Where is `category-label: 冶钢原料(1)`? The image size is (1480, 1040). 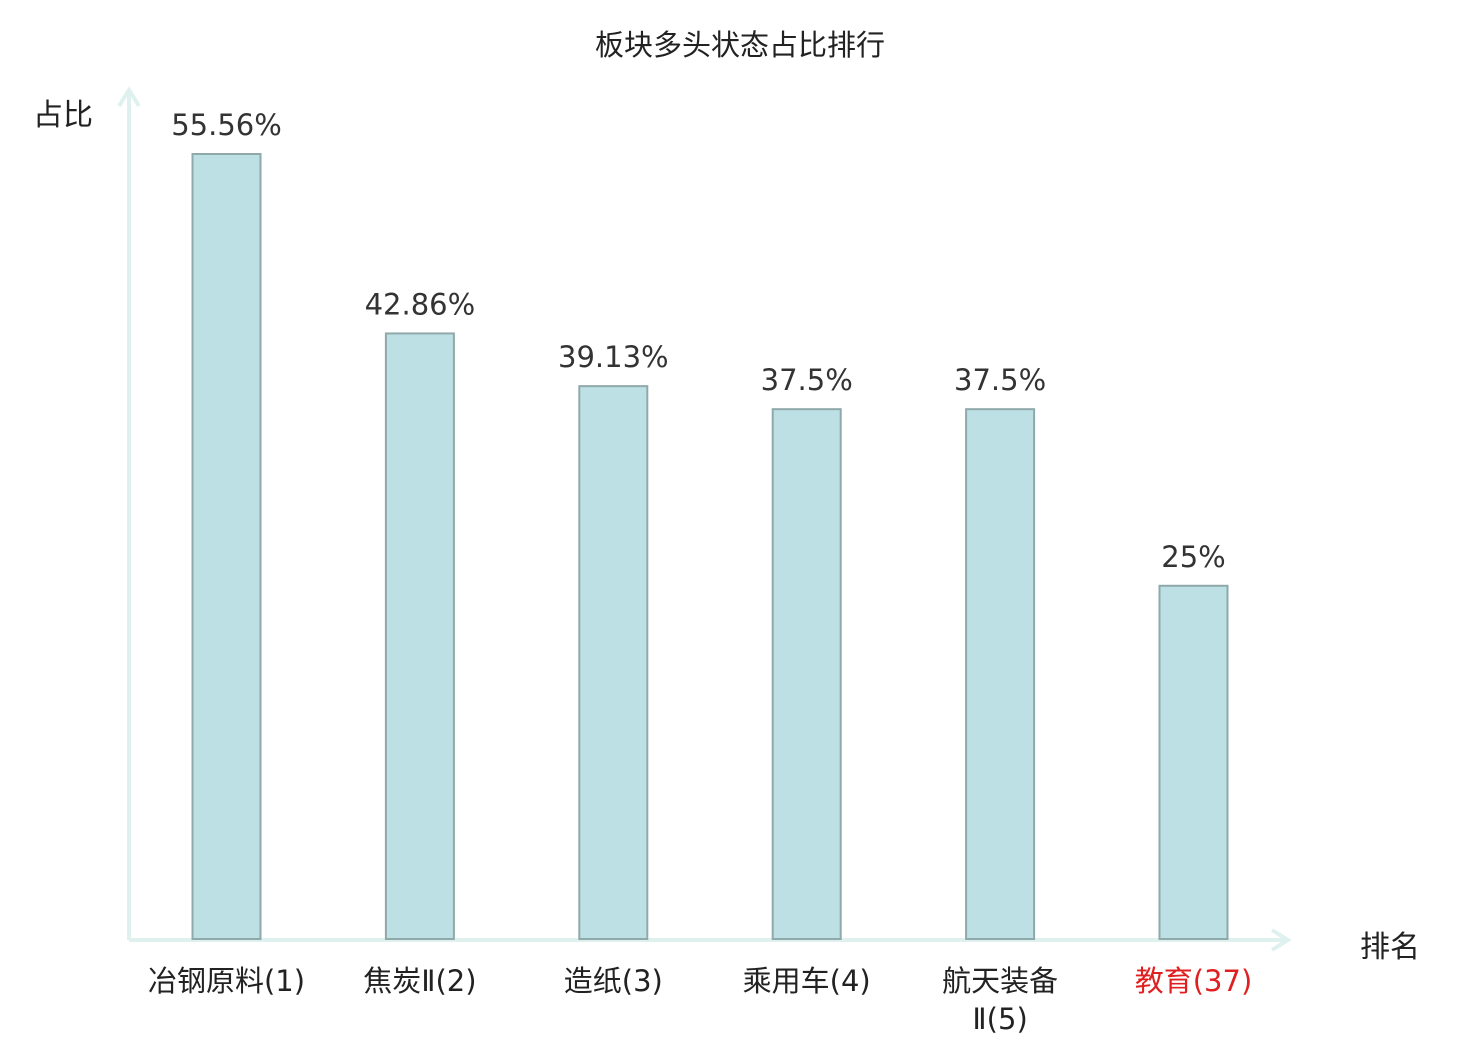 category-label: 冶钢原料(1) is located at coordinates (226, 981).